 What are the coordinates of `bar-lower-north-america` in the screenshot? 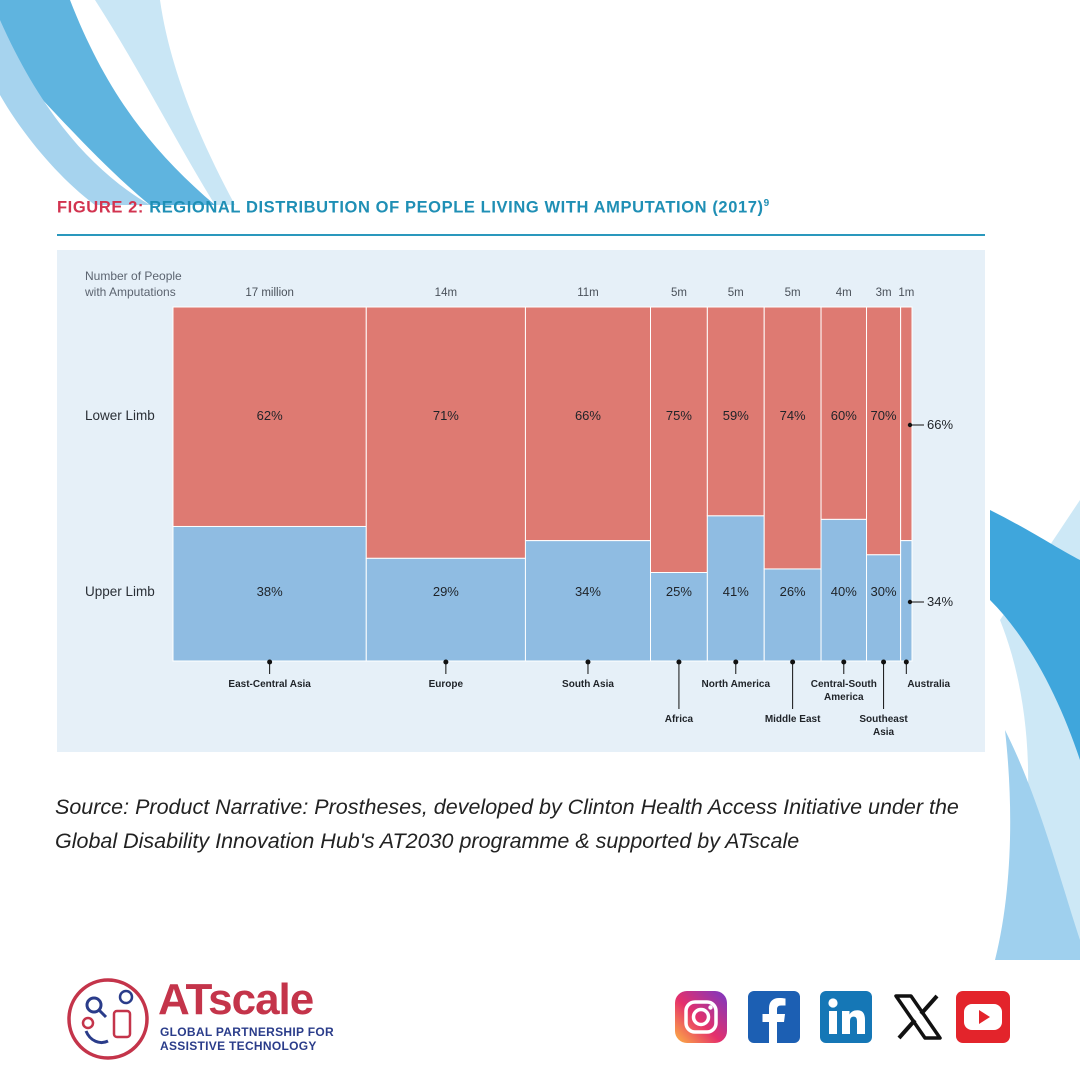 It's located at (735, 411).